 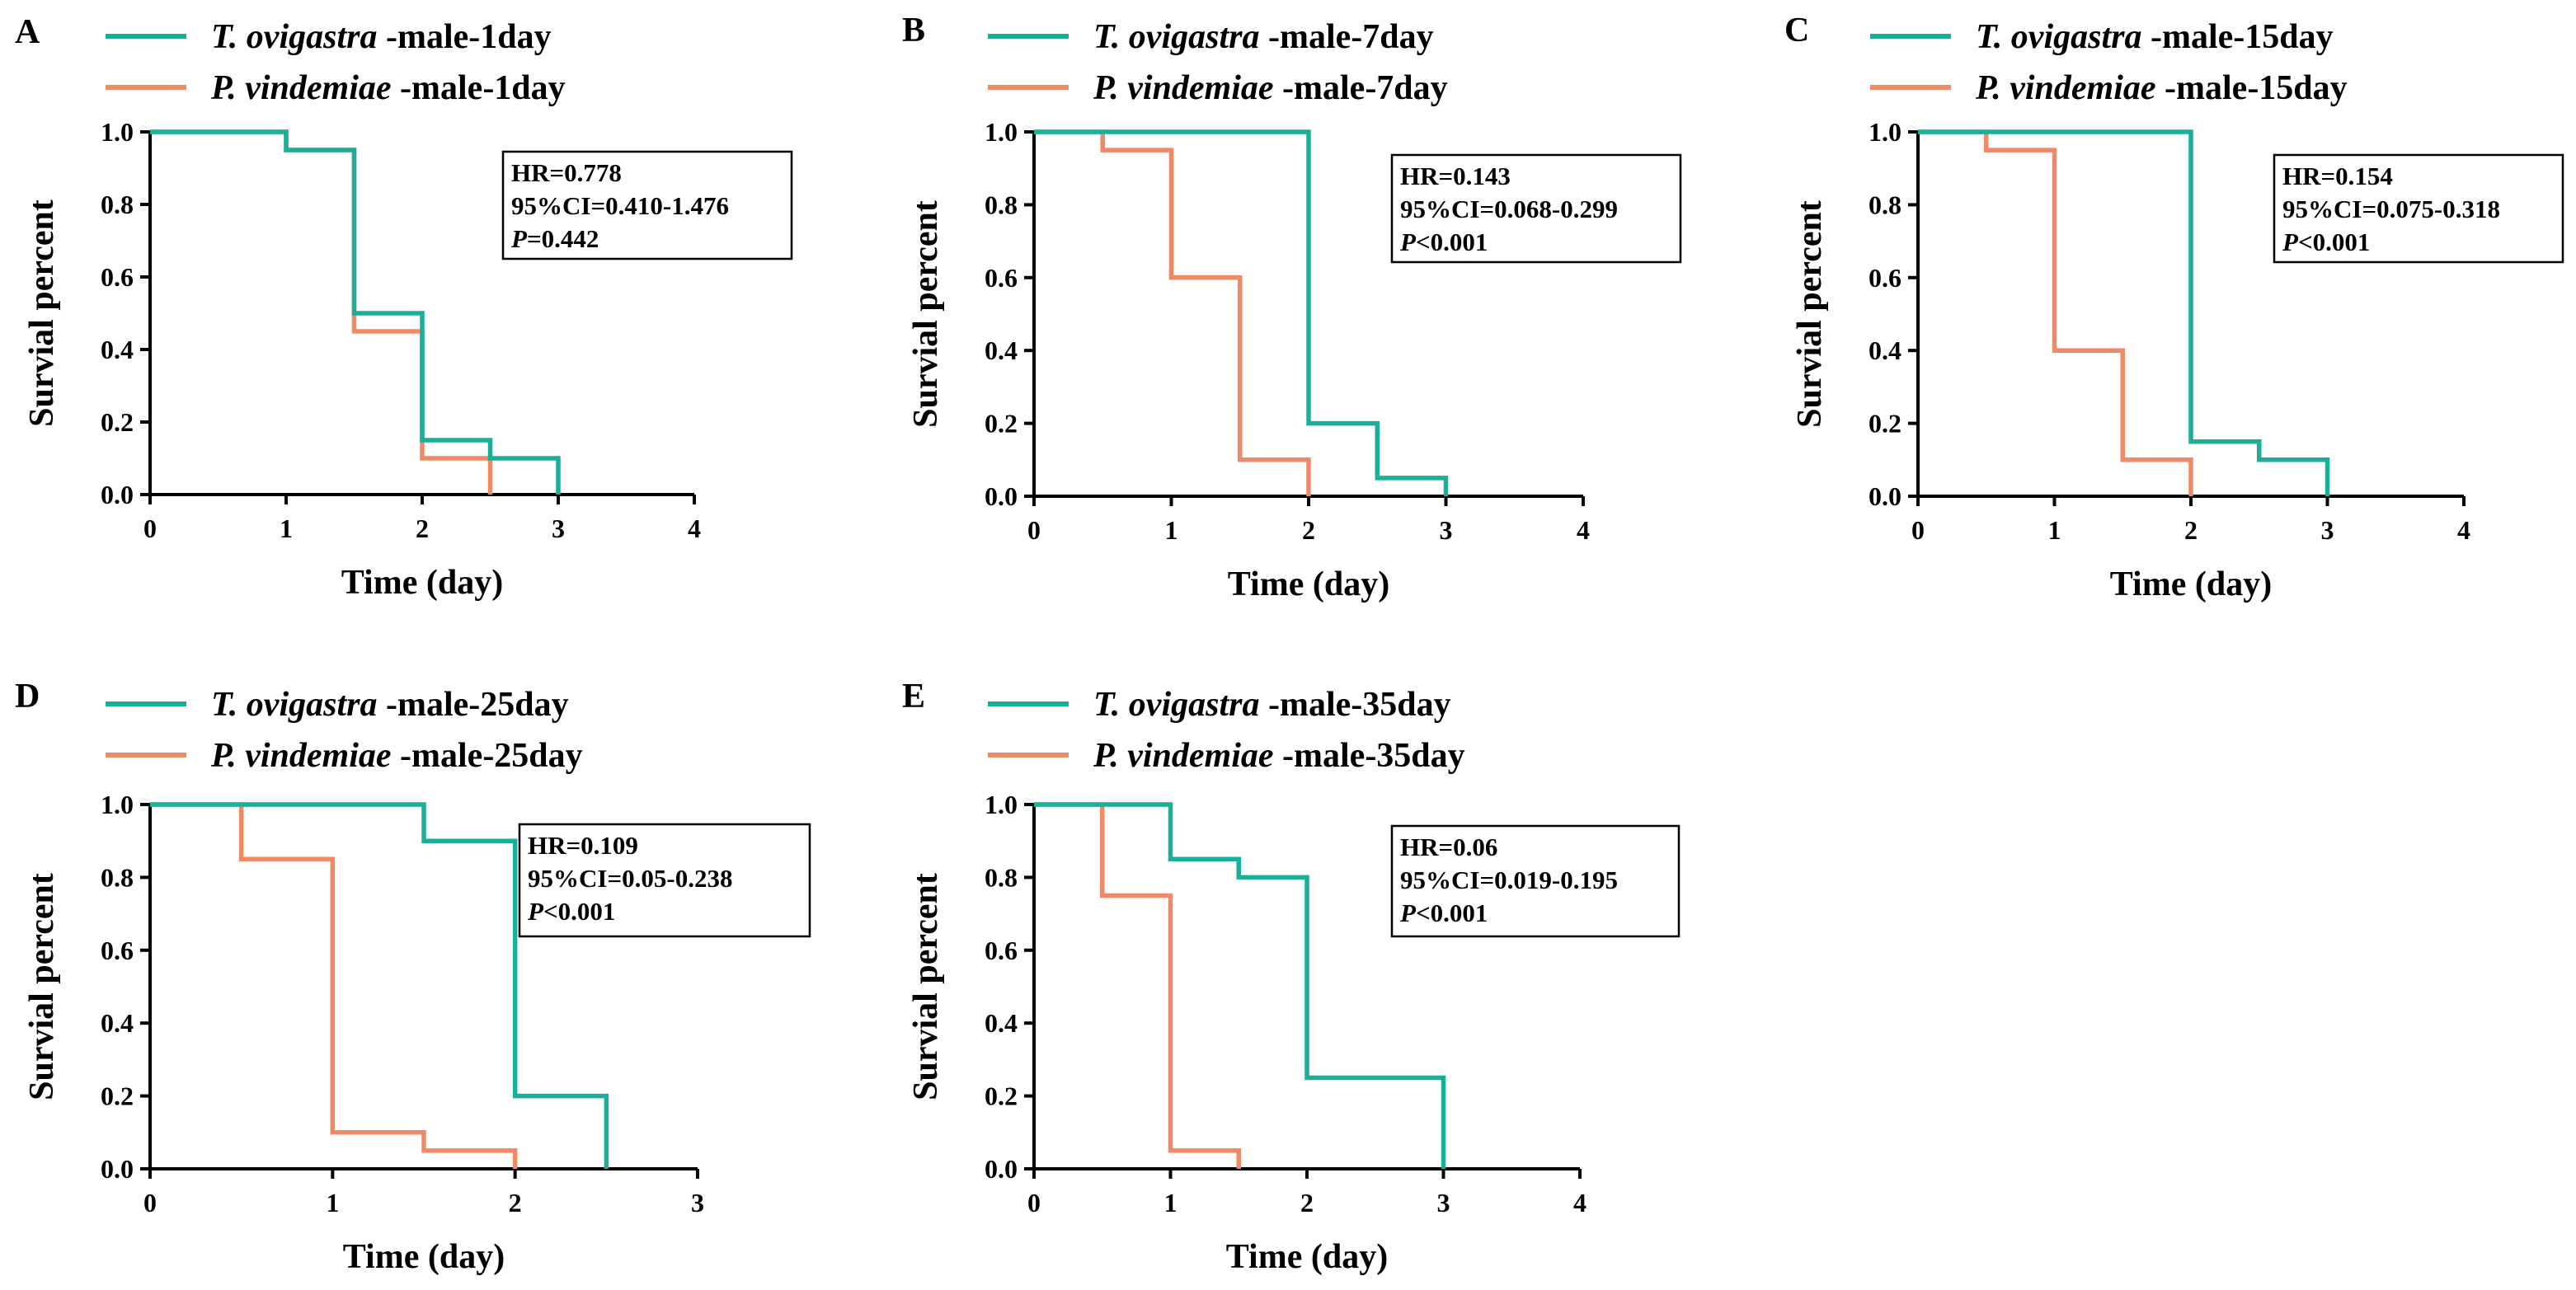 What do you see at coordinates (1448, 847) in the screenshot?
I see `hazard-ratio: HR=0.06` at bounding box center [1448, 847].